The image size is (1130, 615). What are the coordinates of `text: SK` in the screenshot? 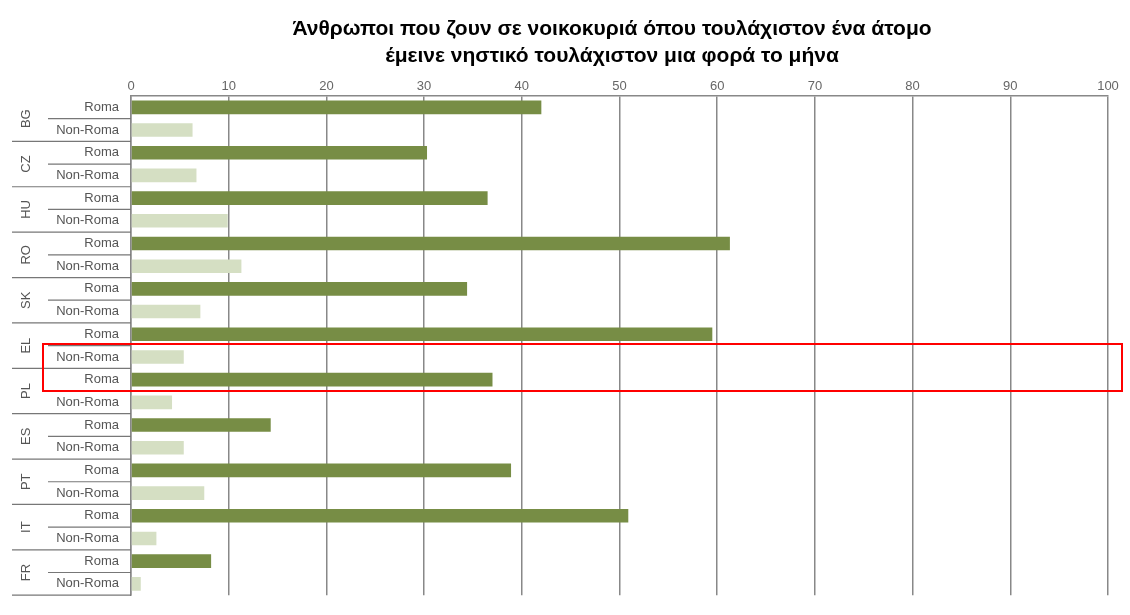 It's located at (25, 300).